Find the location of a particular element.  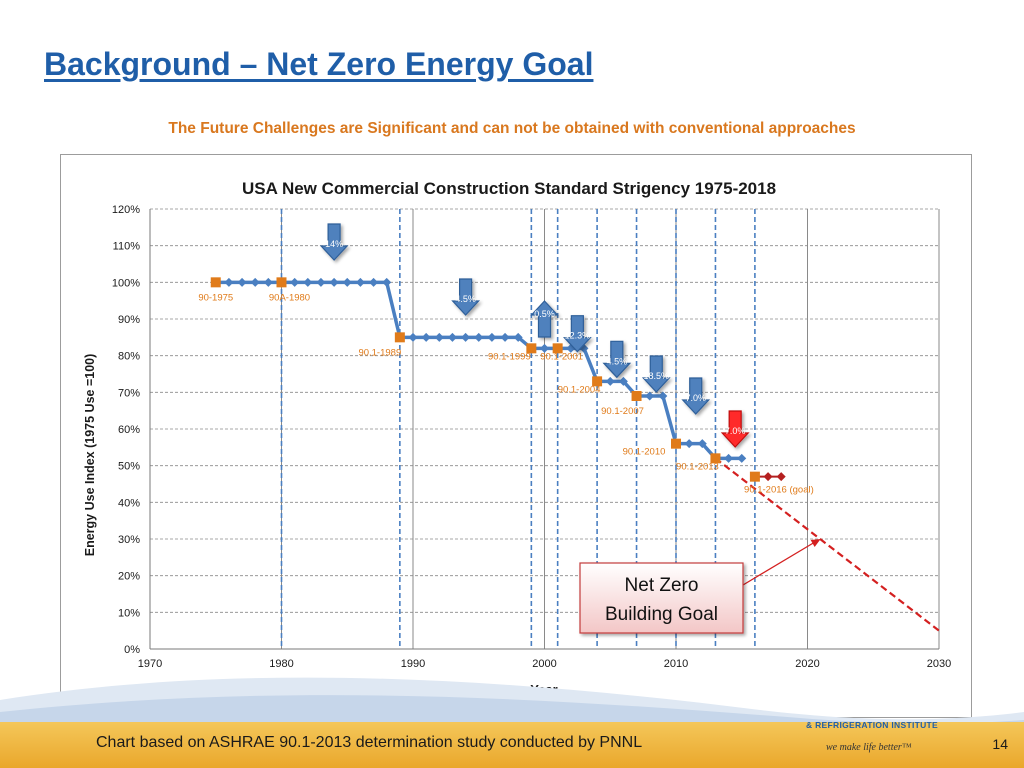

x-tick-label: 1970 is located at coordinates (150, 664).